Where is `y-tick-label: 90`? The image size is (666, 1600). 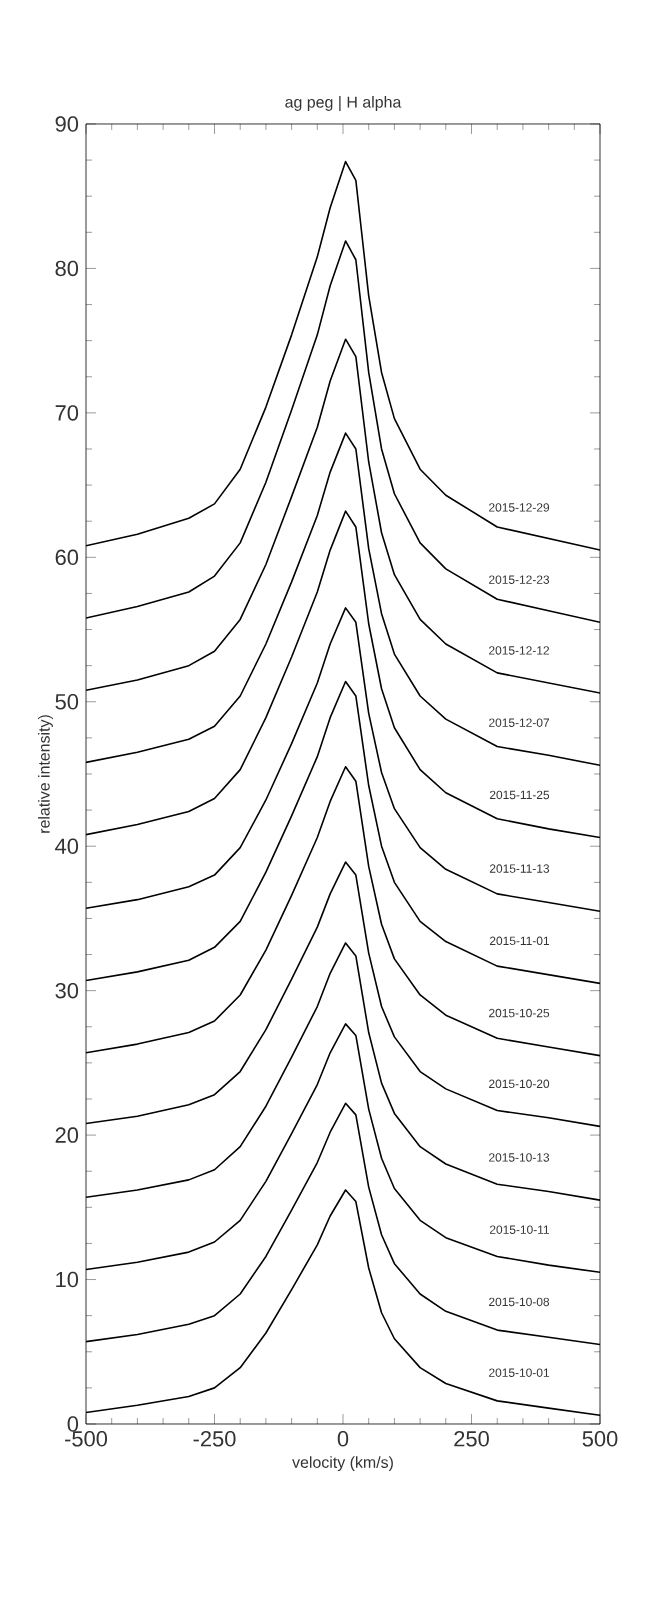
y-tick-label: 90 is located at coordinates (67, 124).